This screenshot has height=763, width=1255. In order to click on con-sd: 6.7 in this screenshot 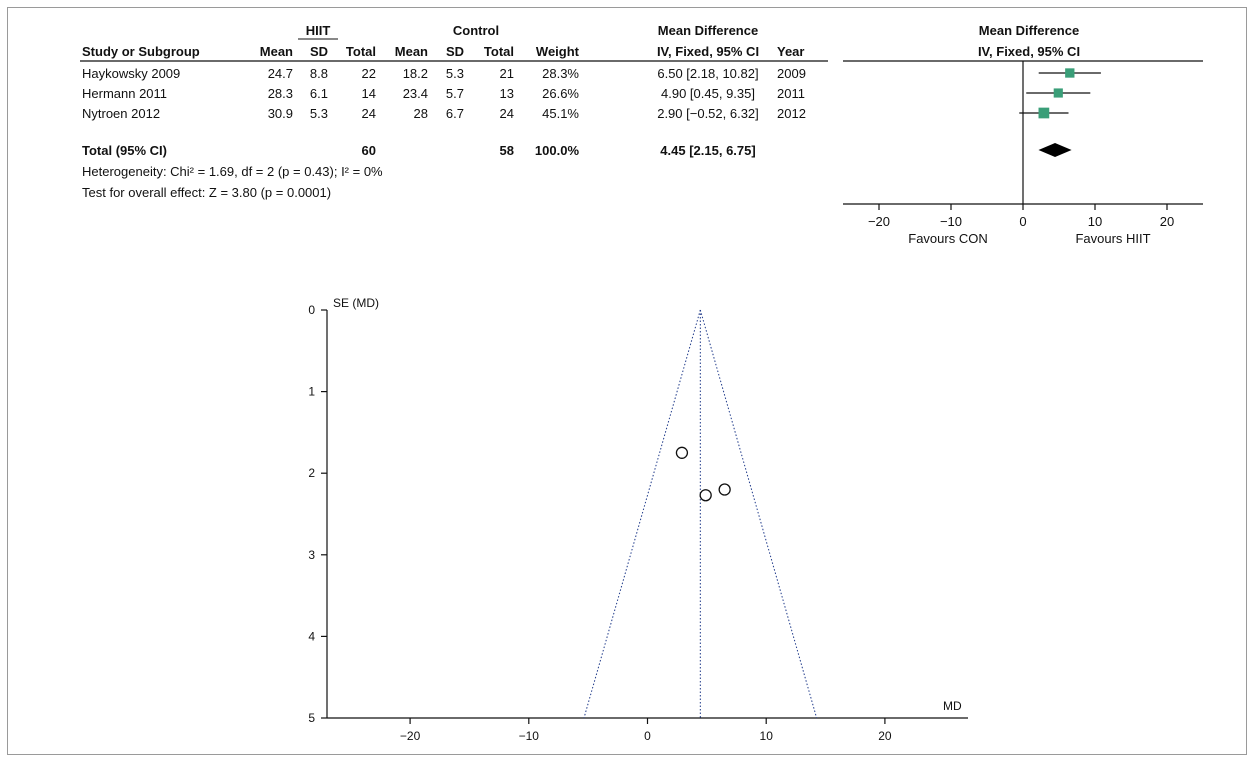, I will do `click(455, 113)`.